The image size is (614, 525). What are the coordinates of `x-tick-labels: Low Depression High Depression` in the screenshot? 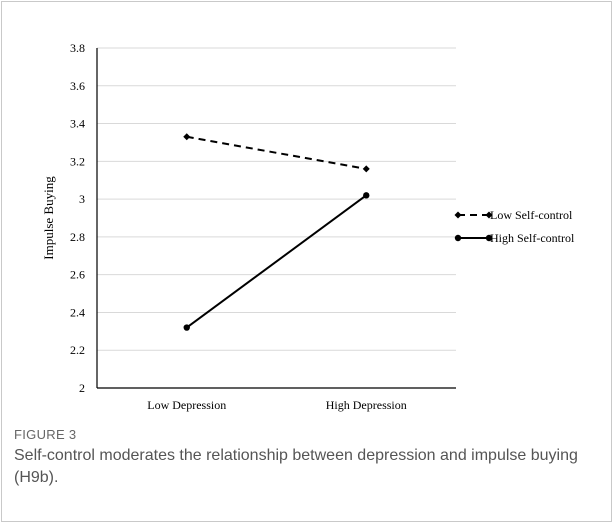 It's located at (276, 405).